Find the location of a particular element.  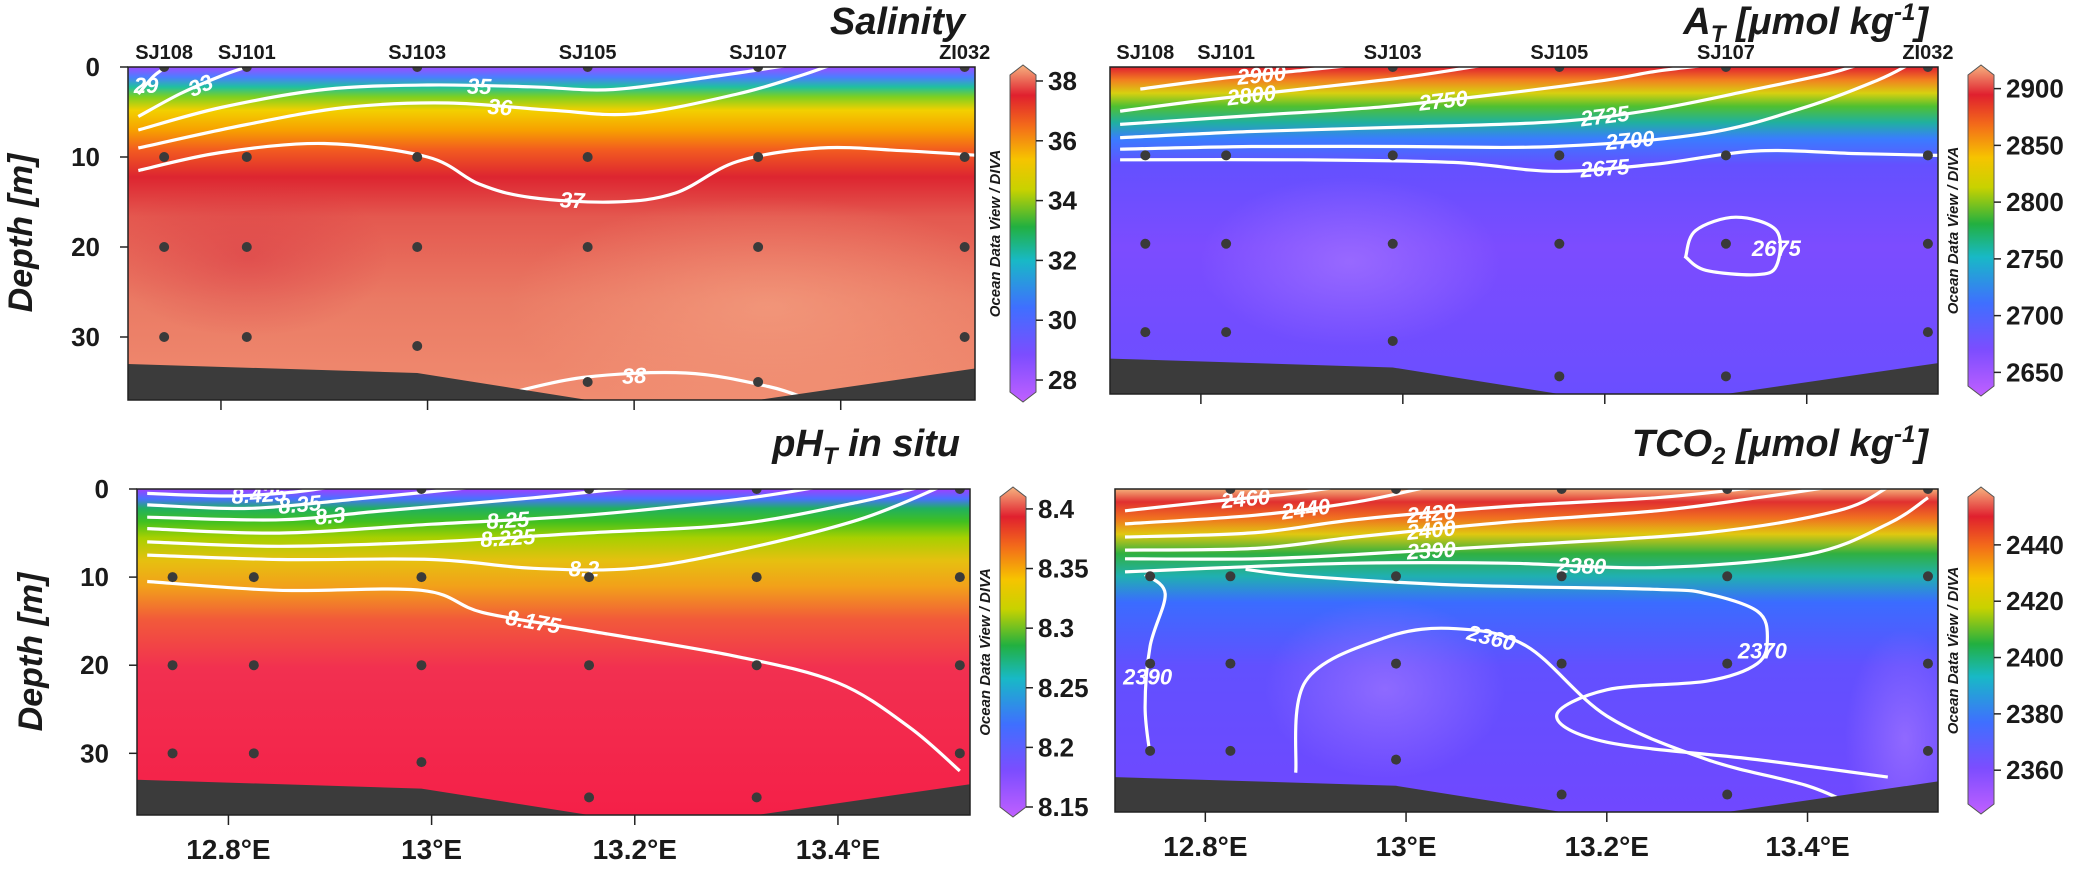

ph-seafloor is located at coordinates (553, 797).